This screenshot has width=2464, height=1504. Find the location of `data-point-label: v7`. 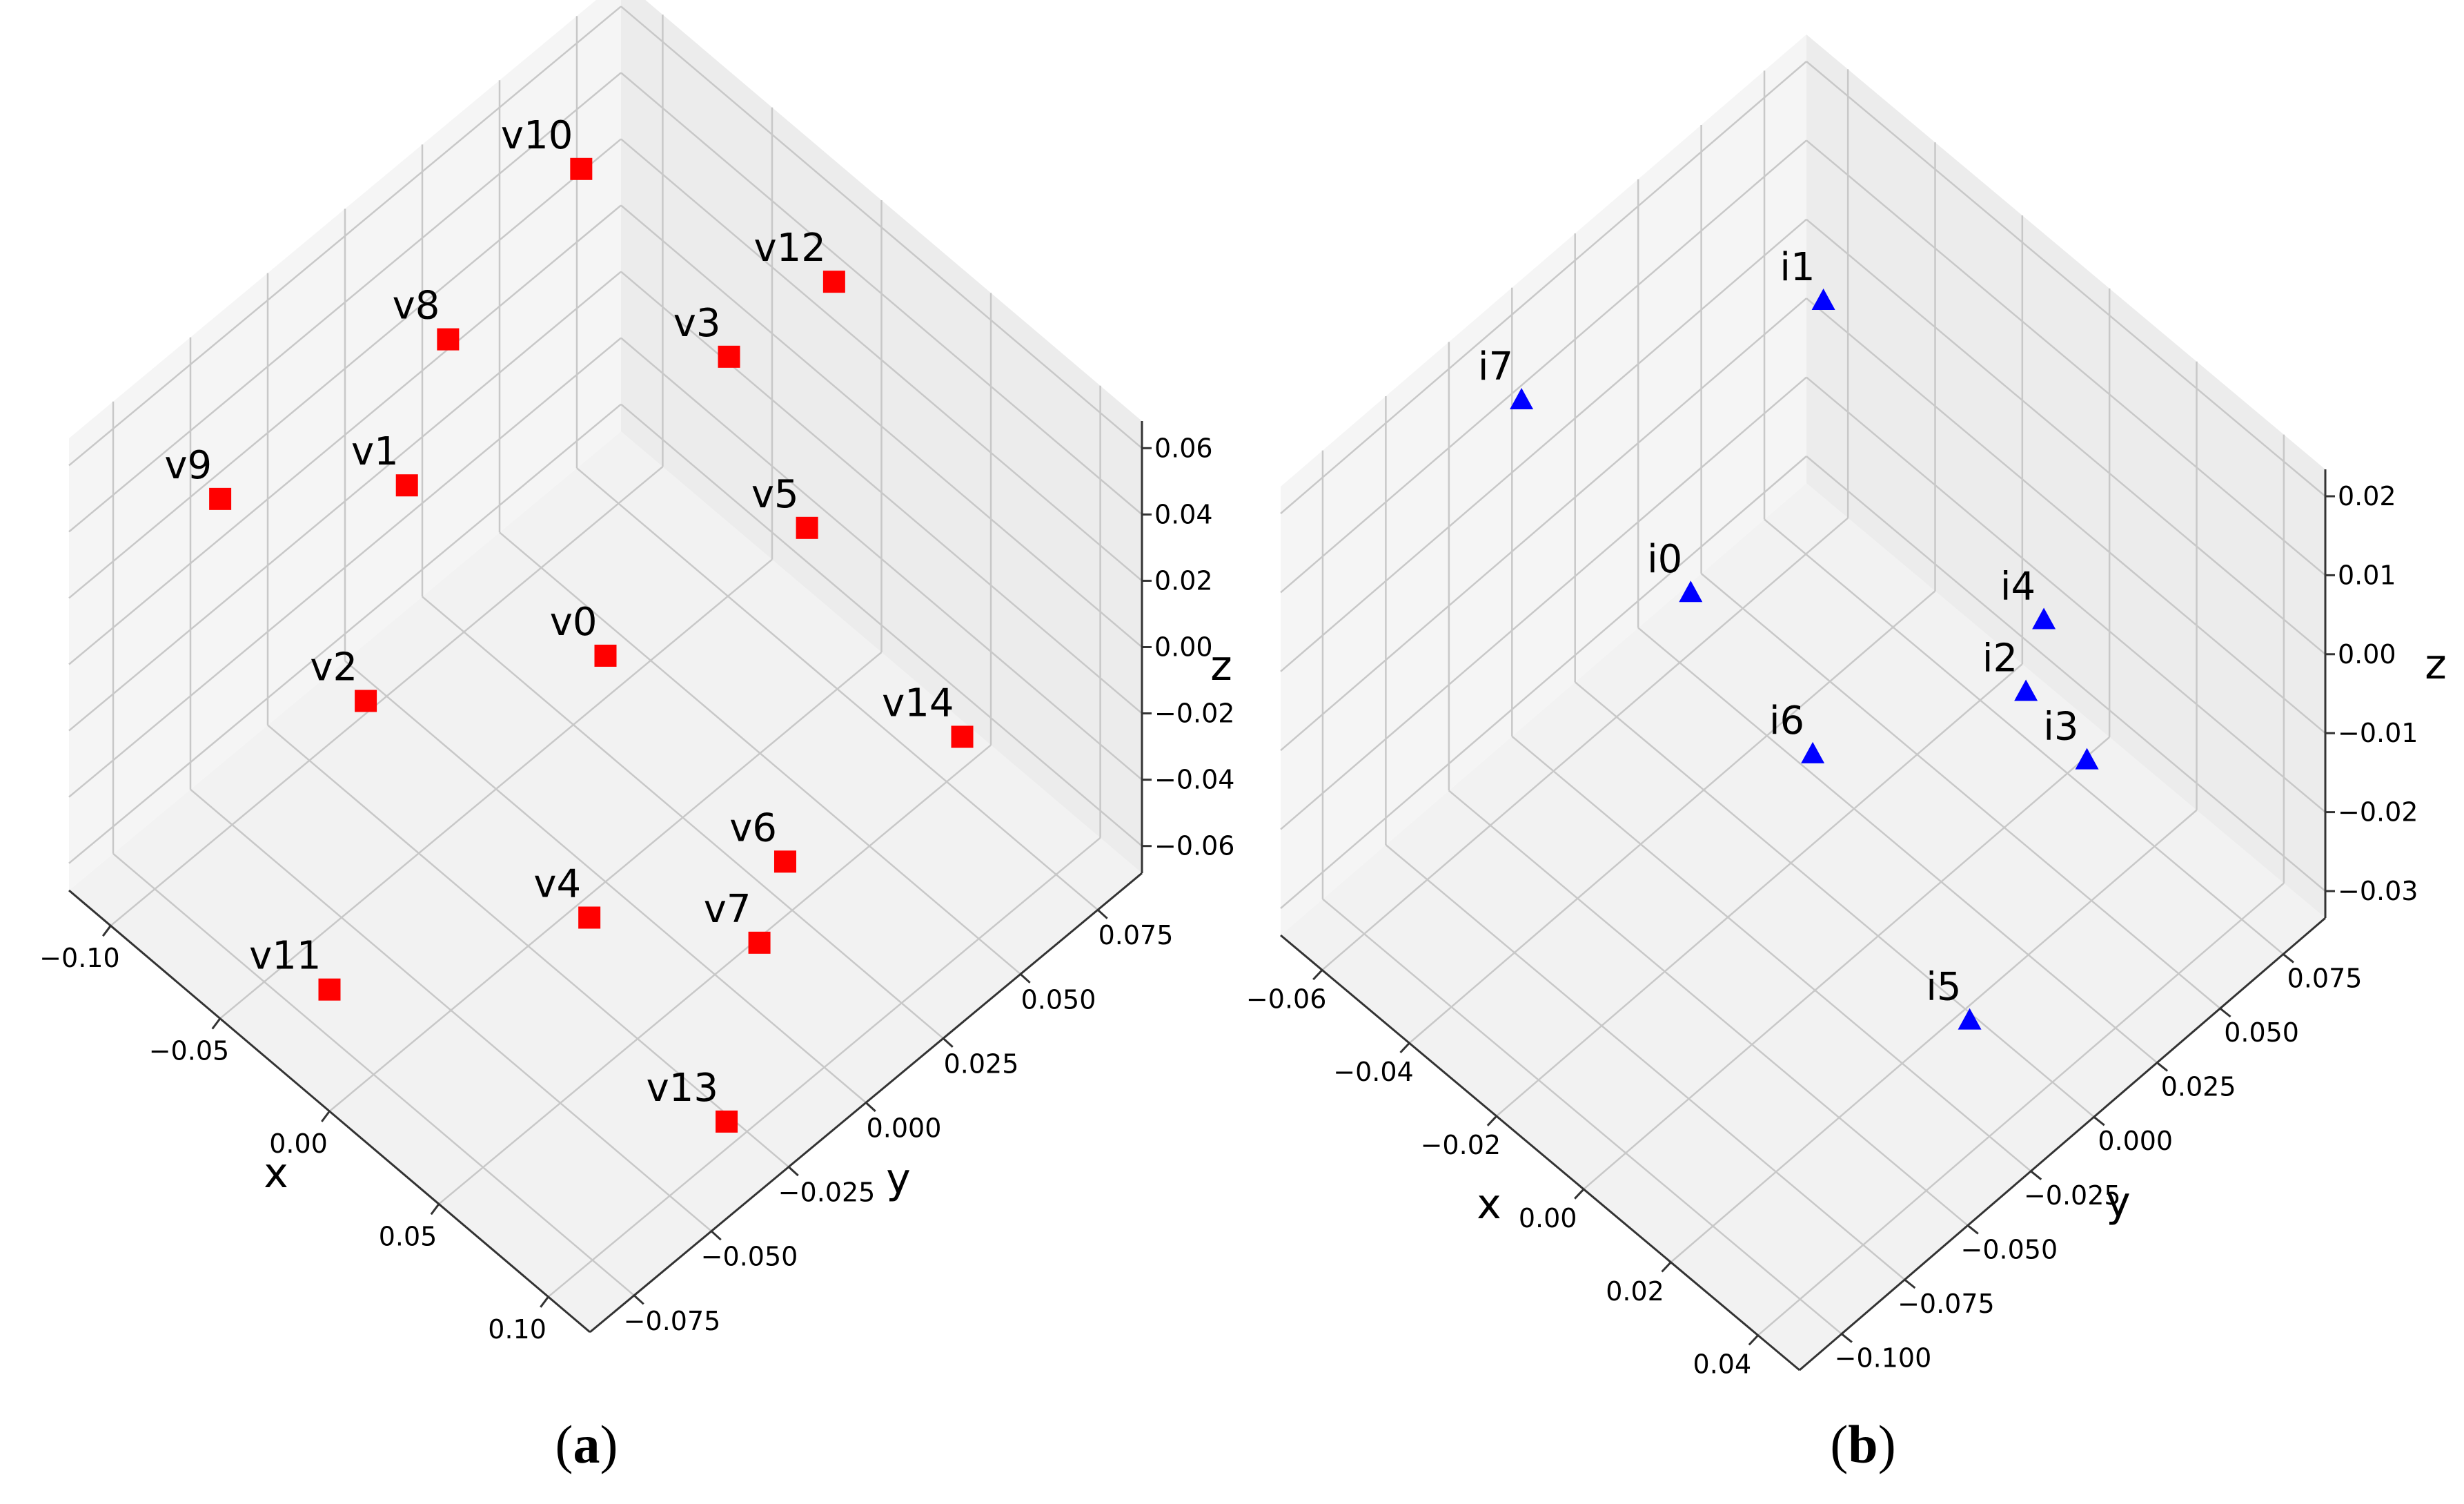

data-point-label: v7 is located at coordinates (727, 909).